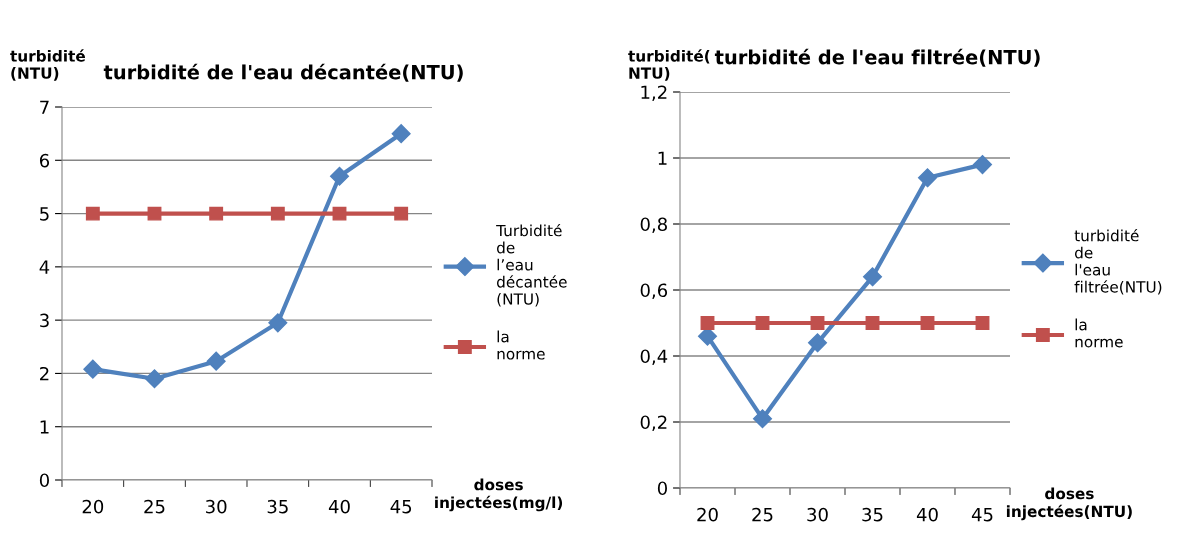  What do you see at coordinates (44, 373) in the screenshot?
I see `y-tick-label: 2` at bounding box center [44, 373].